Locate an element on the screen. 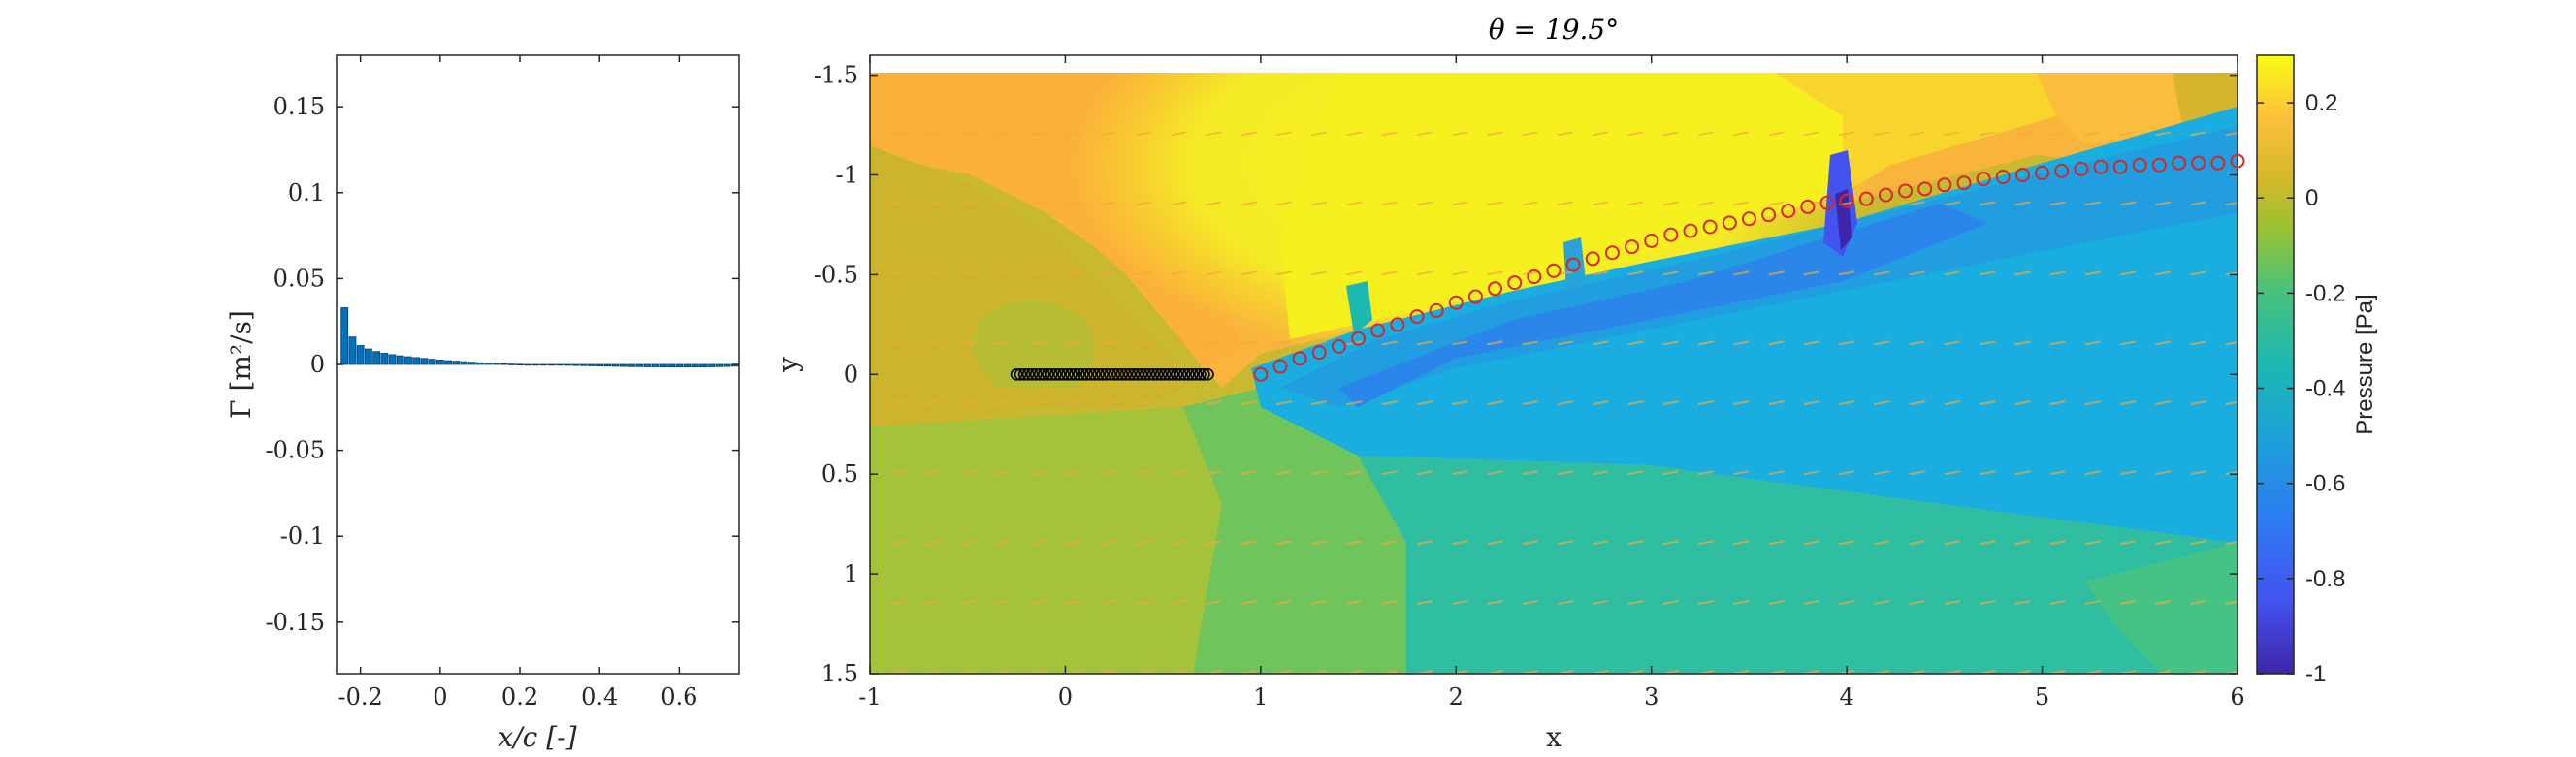  colorbar-gradient is located at coordinates (2275, 364).